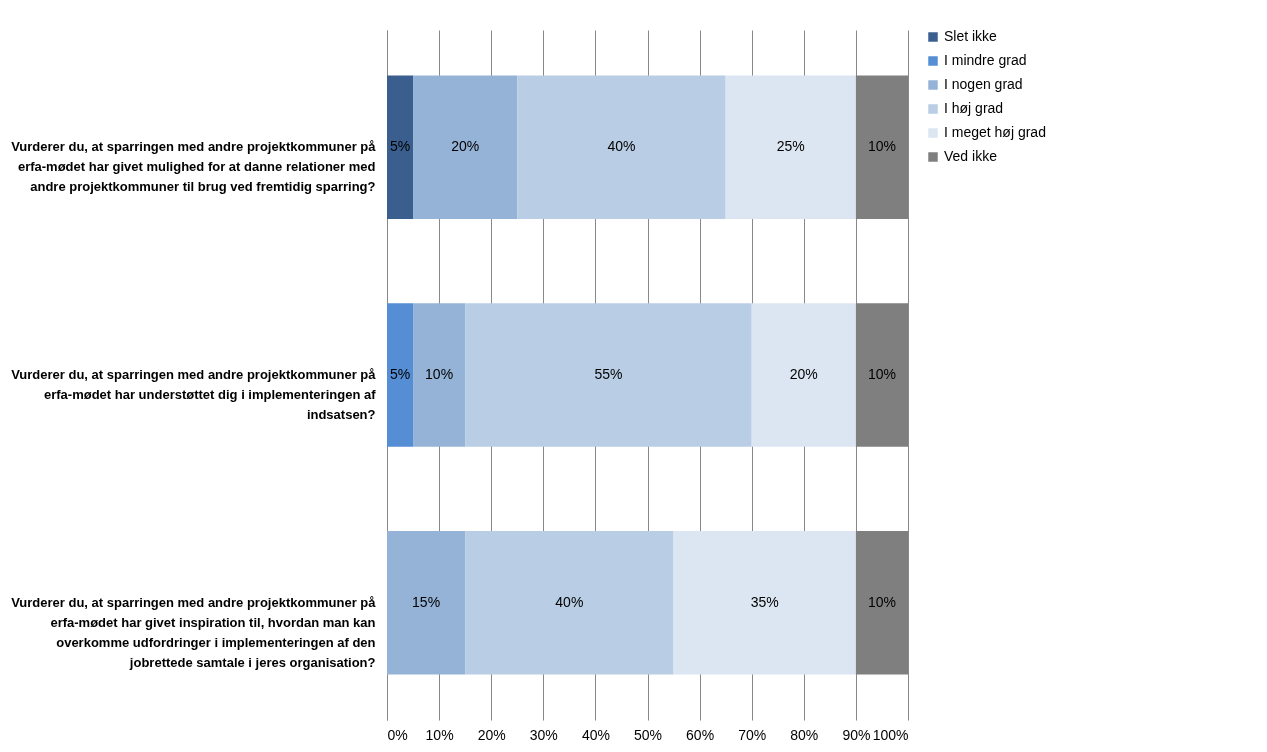  What do you see at coordinates (491, 734) in the screenshot?
I see `x-tick-label: 20%` at bounding box center [491, 734].